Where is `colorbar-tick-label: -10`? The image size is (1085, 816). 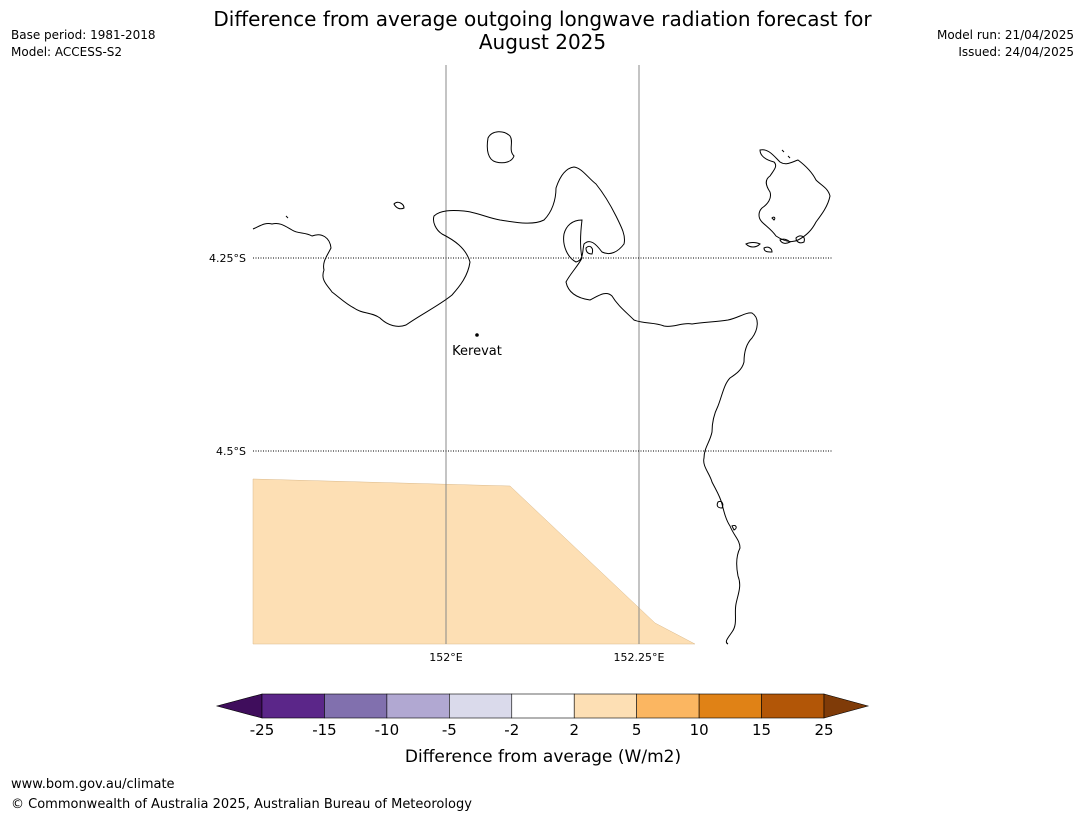
colorbar-tick-label: -10 is located at coordinates (387, 730).